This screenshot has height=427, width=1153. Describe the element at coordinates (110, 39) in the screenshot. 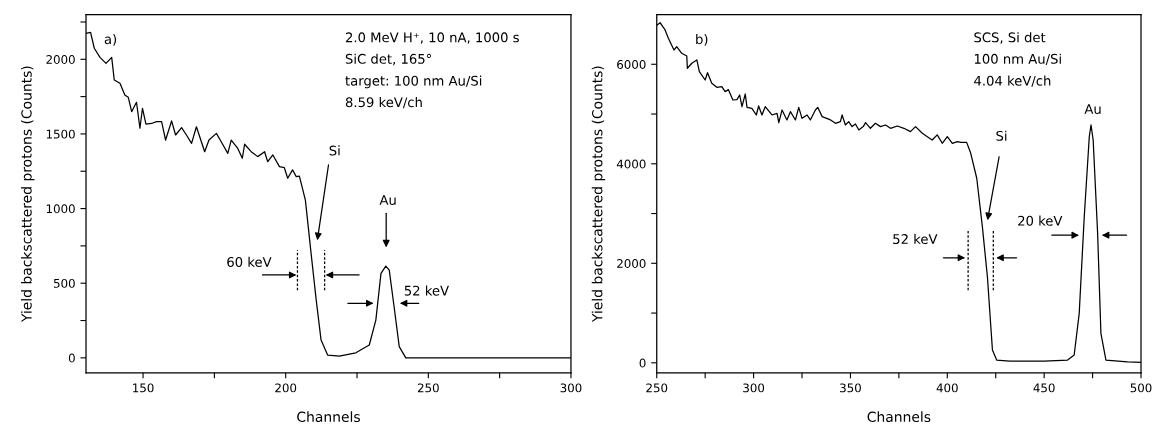

I see `annotation: a)` at that location.